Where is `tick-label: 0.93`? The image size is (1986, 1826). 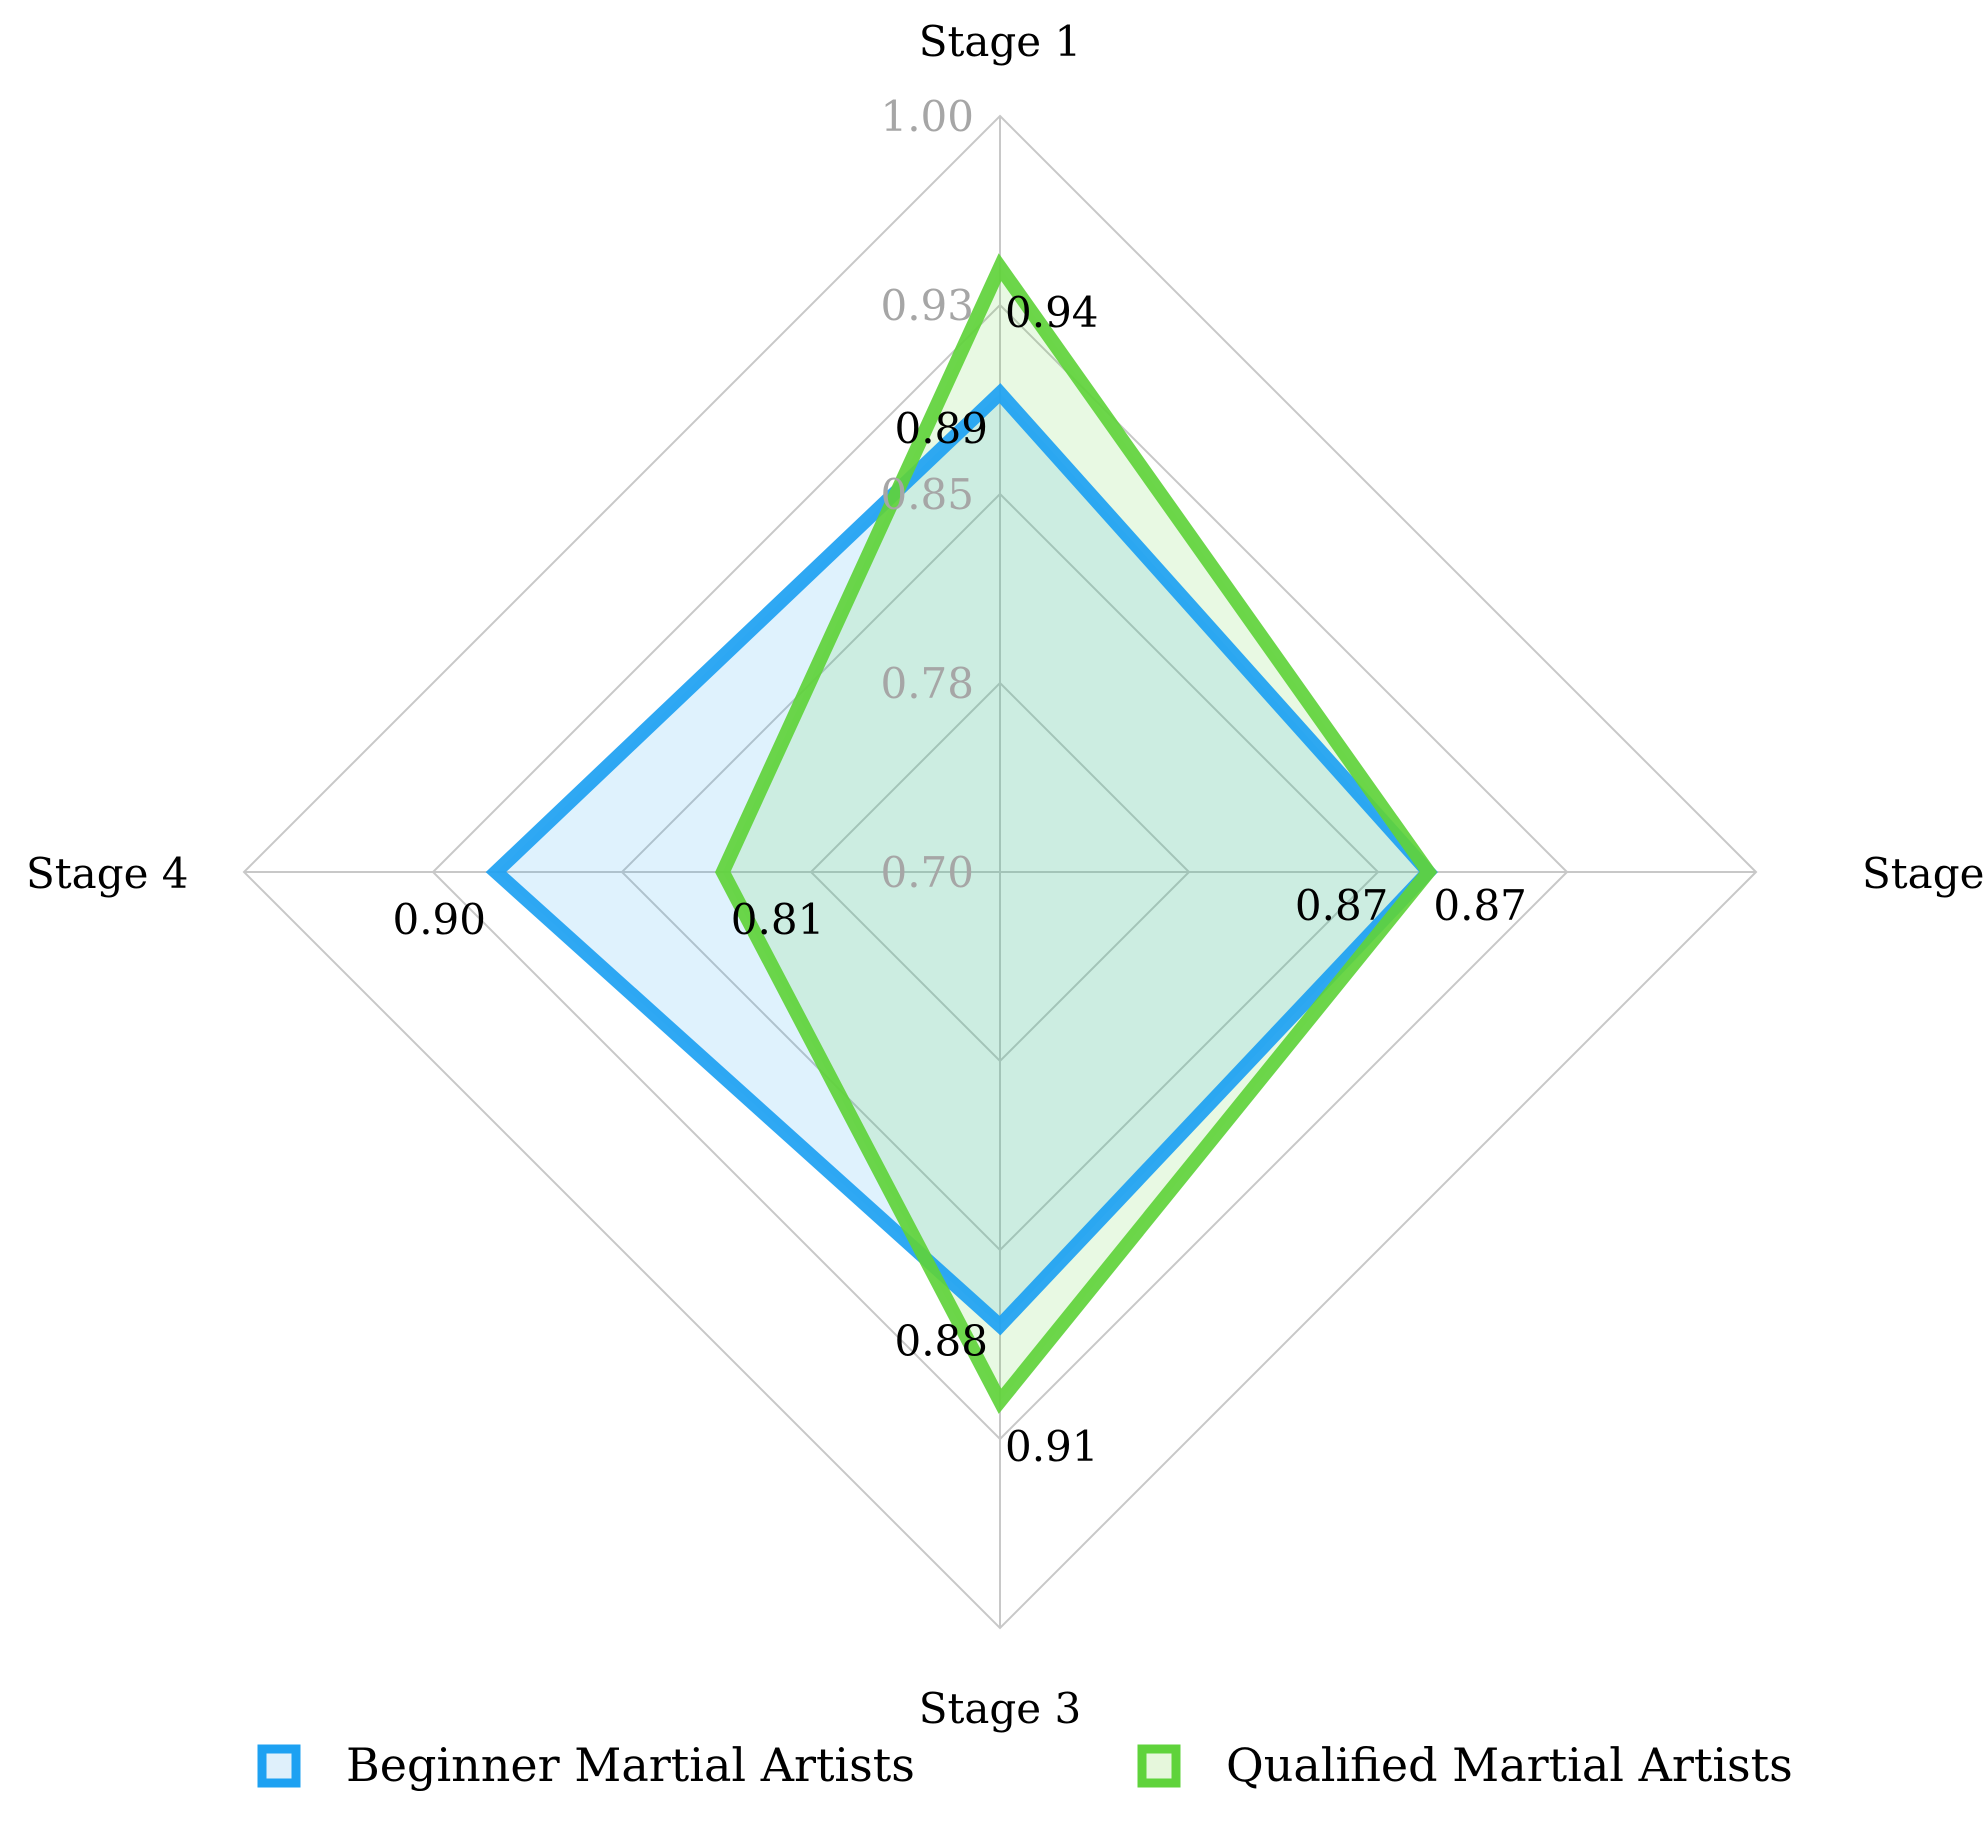
tick-label: 0.93 is located at coordinates (927, 305).